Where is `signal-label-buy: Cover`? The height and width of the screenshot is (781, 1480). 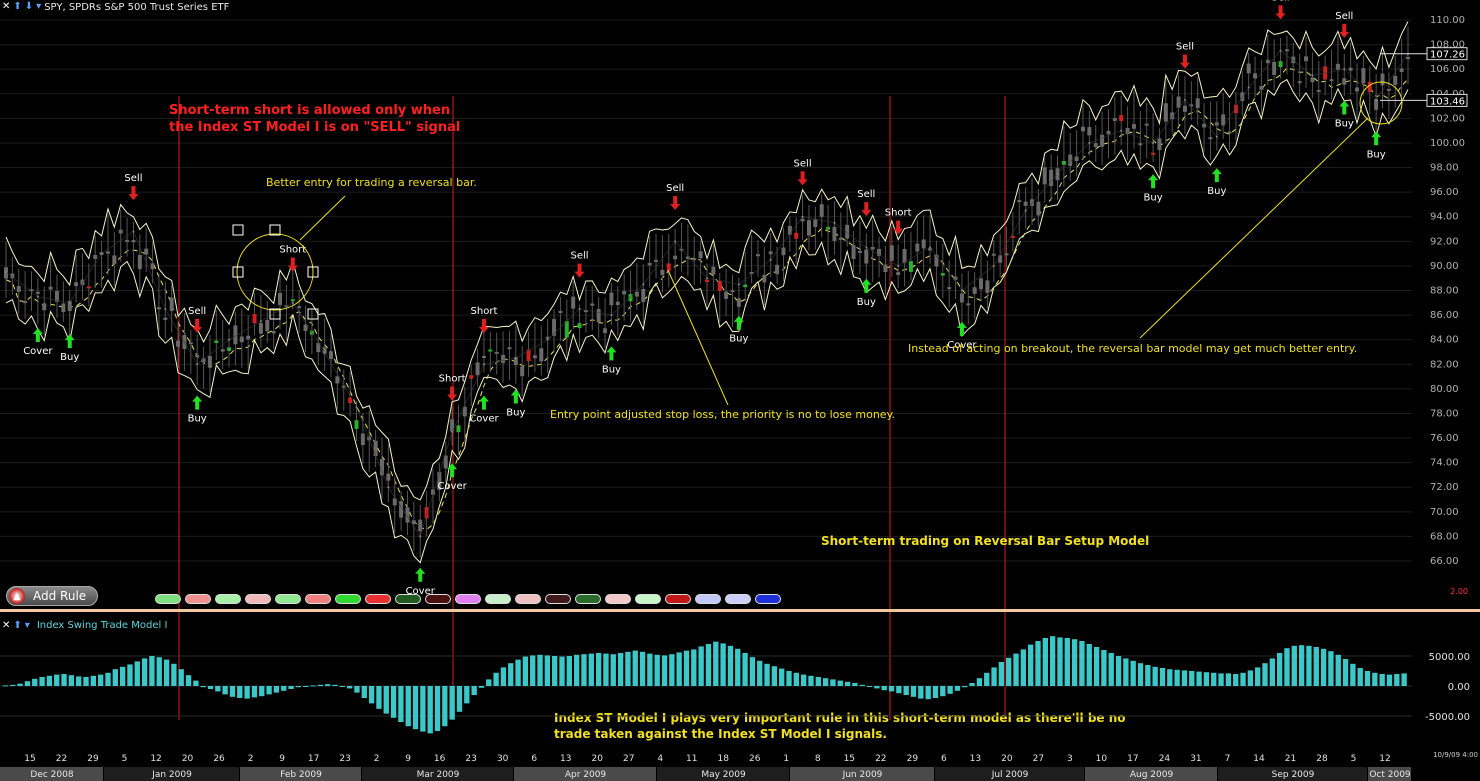 signal-label-buy: Cover is located at coordinates (962, 345).